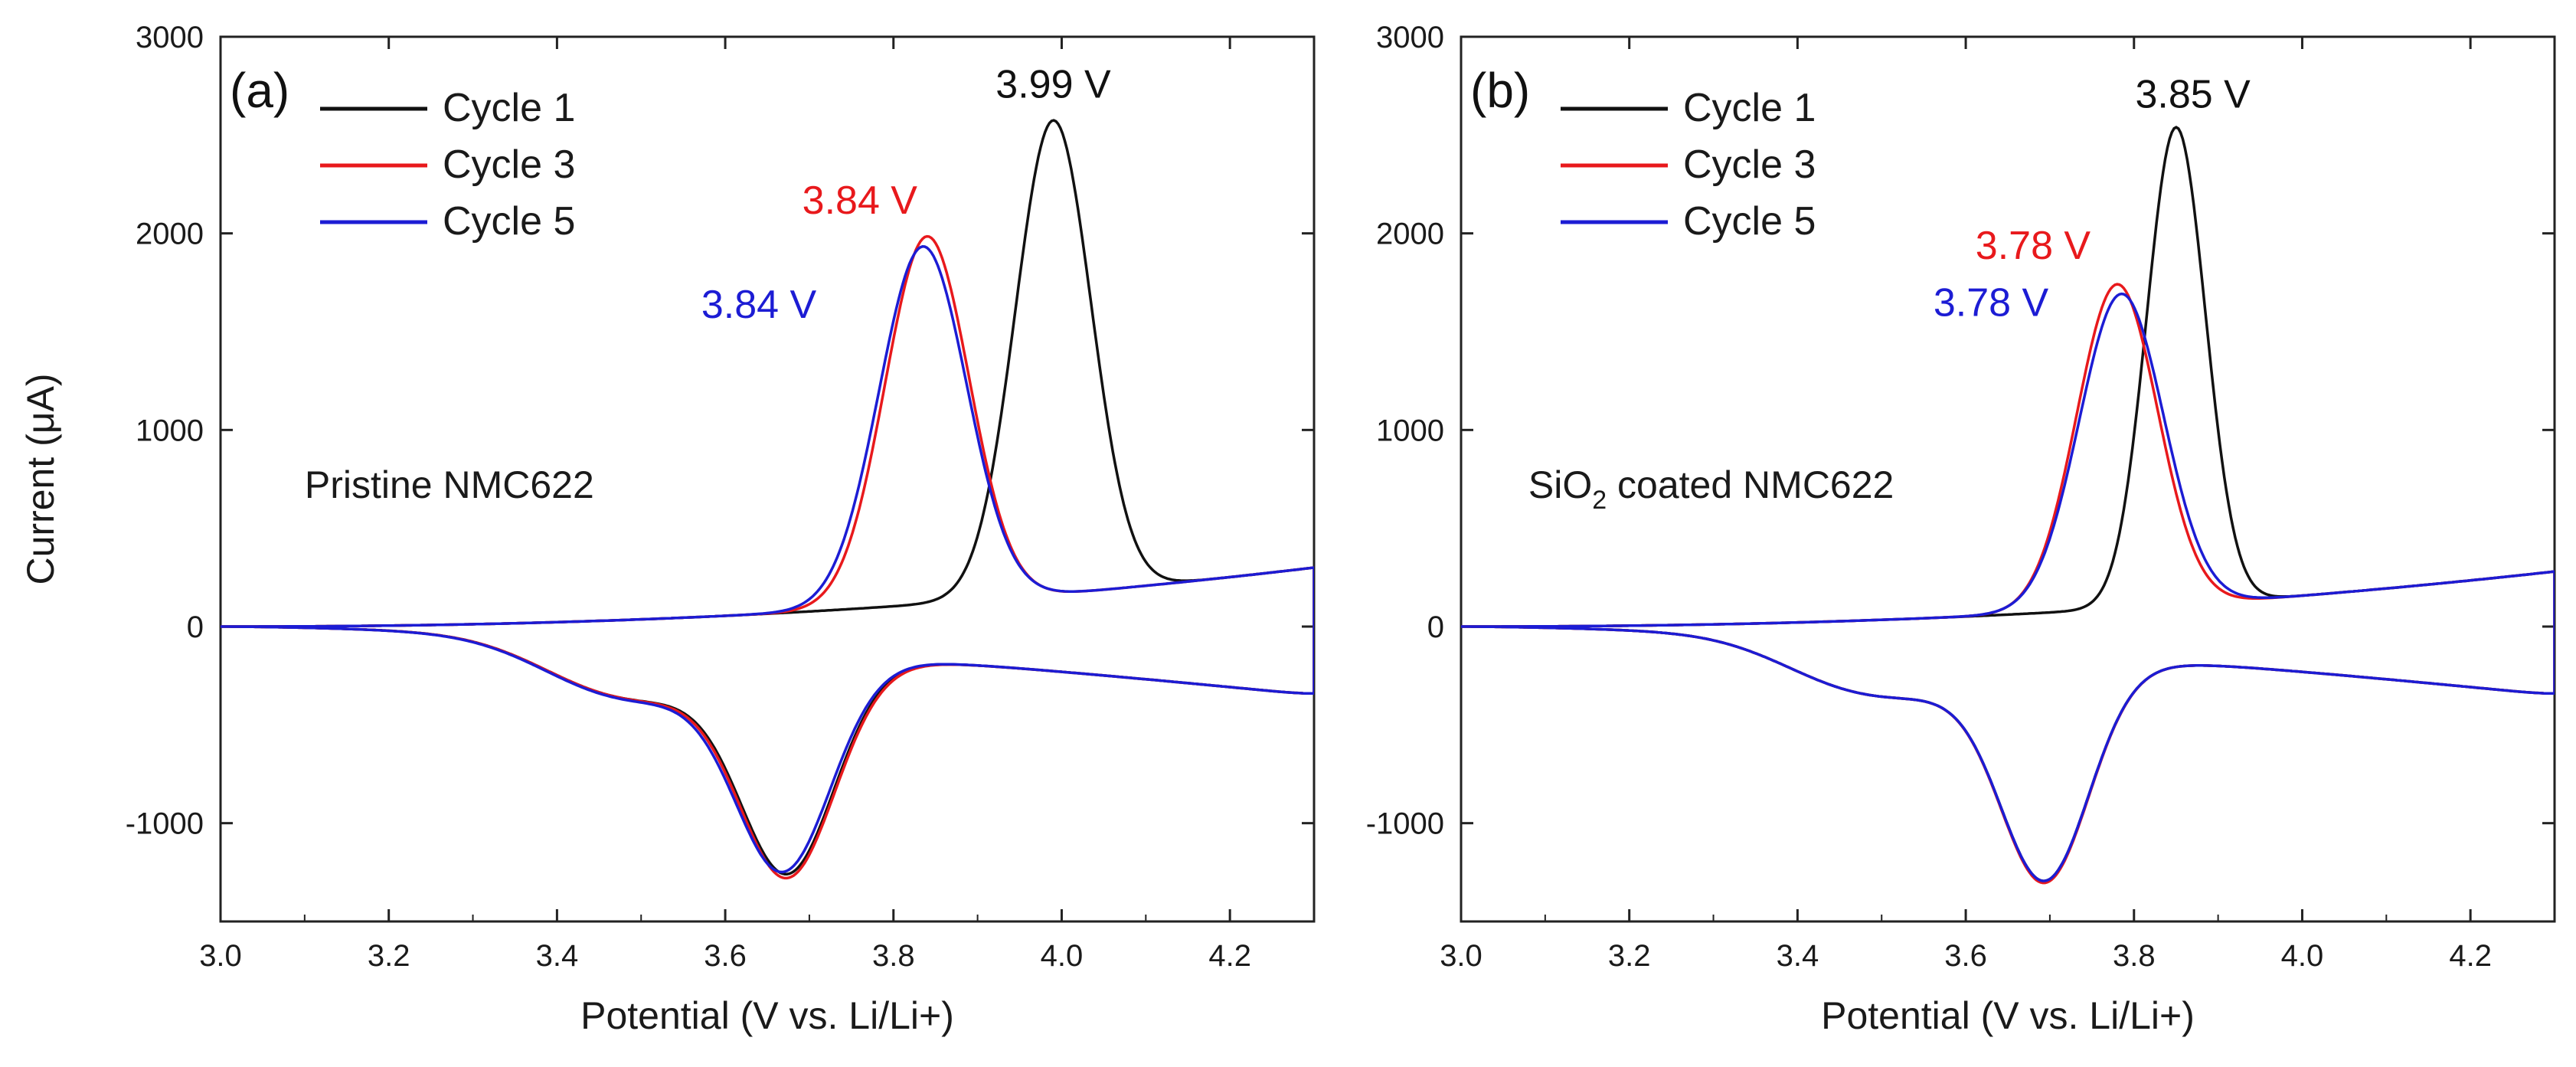  Describe the element at coordinates (449, 484) in the screenshot. I see `sample-label: Pristine NMC622` at that location.